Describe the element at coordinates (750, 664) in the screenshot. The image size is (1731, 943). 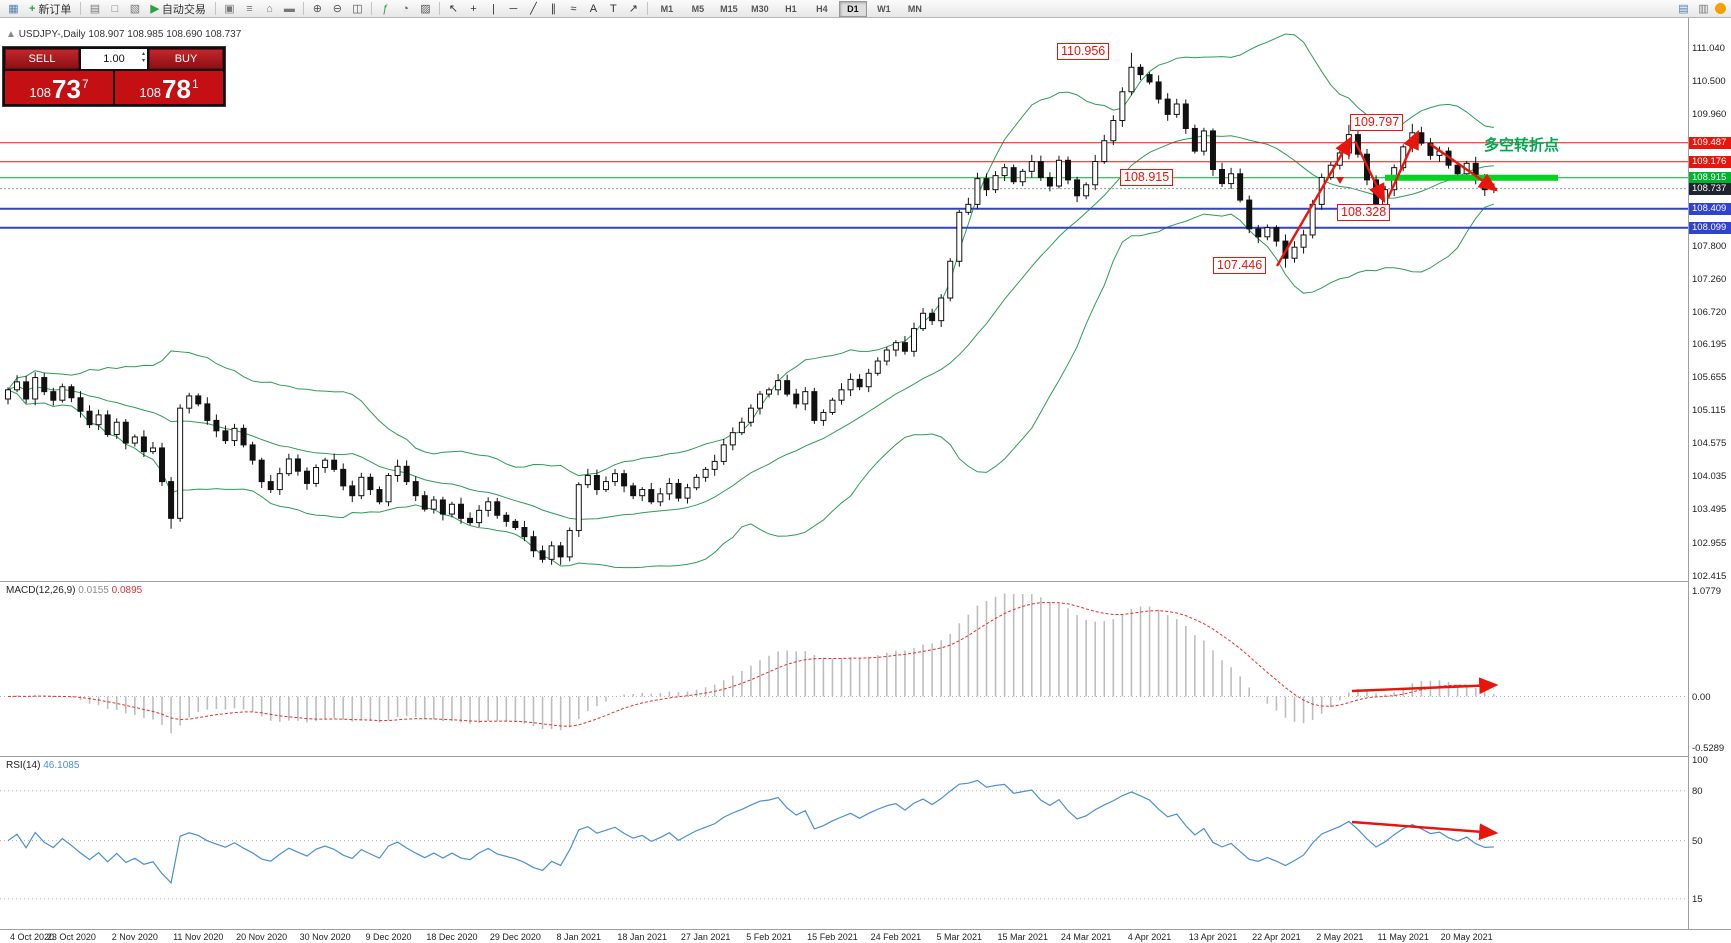
I see `macd-signal-line` at that location.